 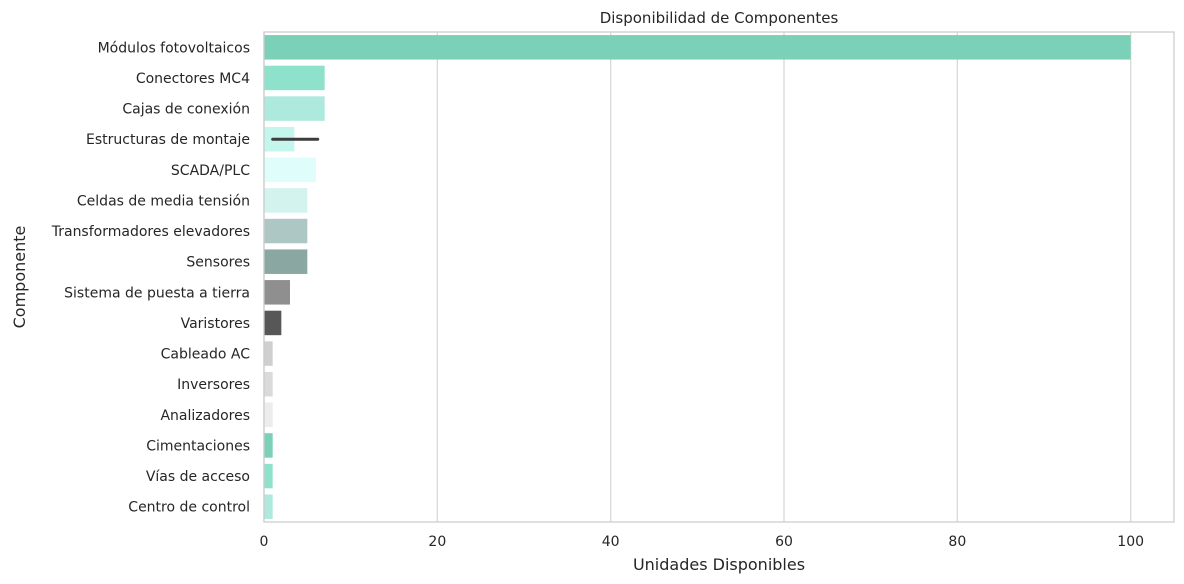 What do you see at coordinates (719, 18) in the screenshot?
I see `chart-title: Disponibilidad de Componentes` at bounding box center [719, 18].